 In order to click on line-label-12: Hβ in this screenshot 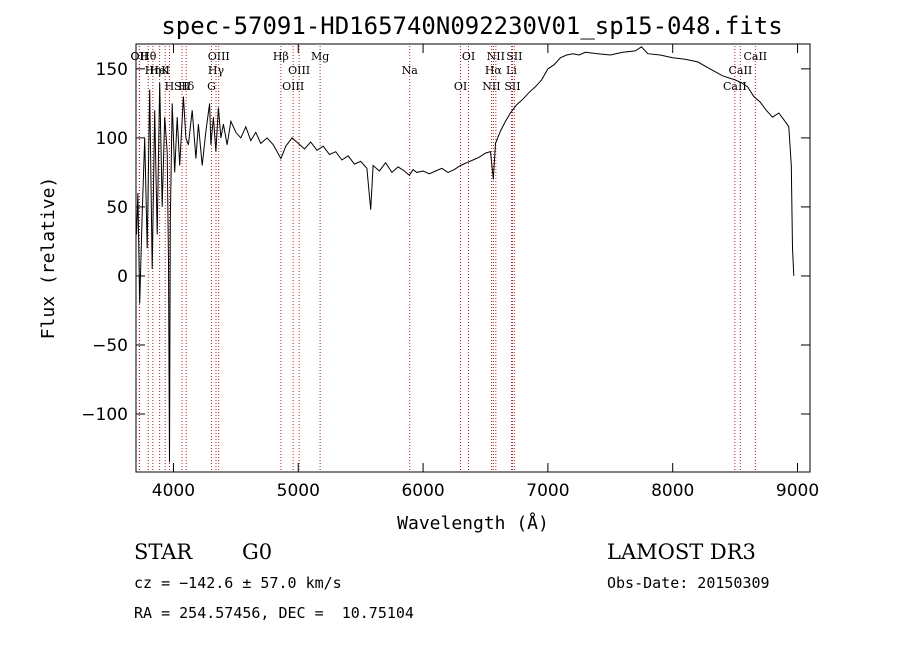, I will do `click(281, 56)`.